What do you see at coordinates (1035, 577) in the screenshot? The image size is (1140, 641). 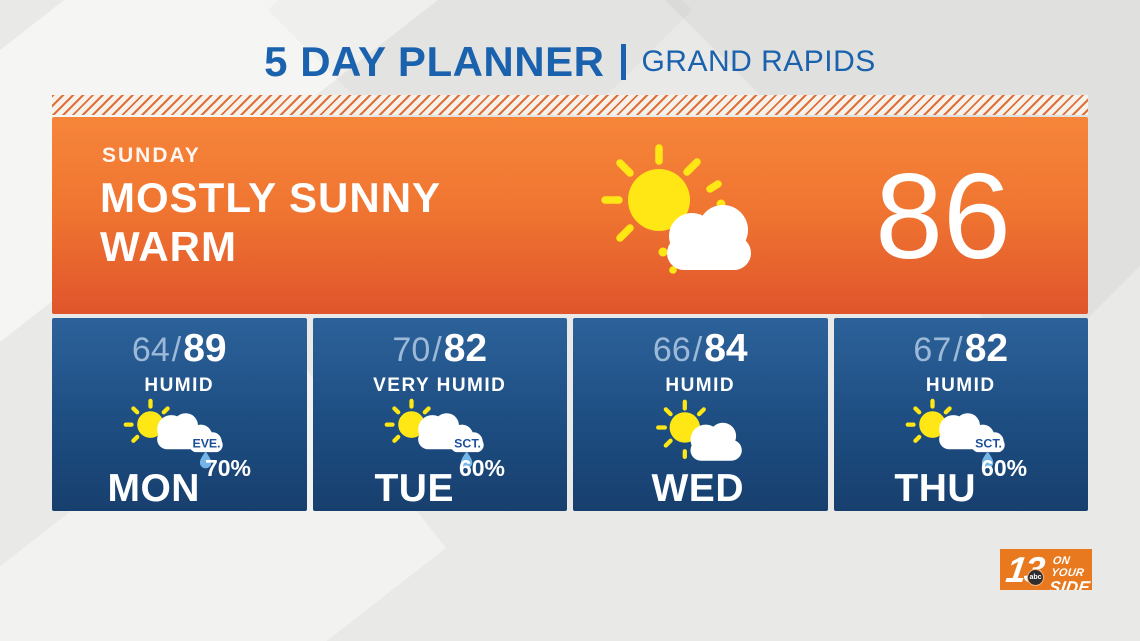 I see `abc-network-icon: abc` at bounding box center [1035, 577].